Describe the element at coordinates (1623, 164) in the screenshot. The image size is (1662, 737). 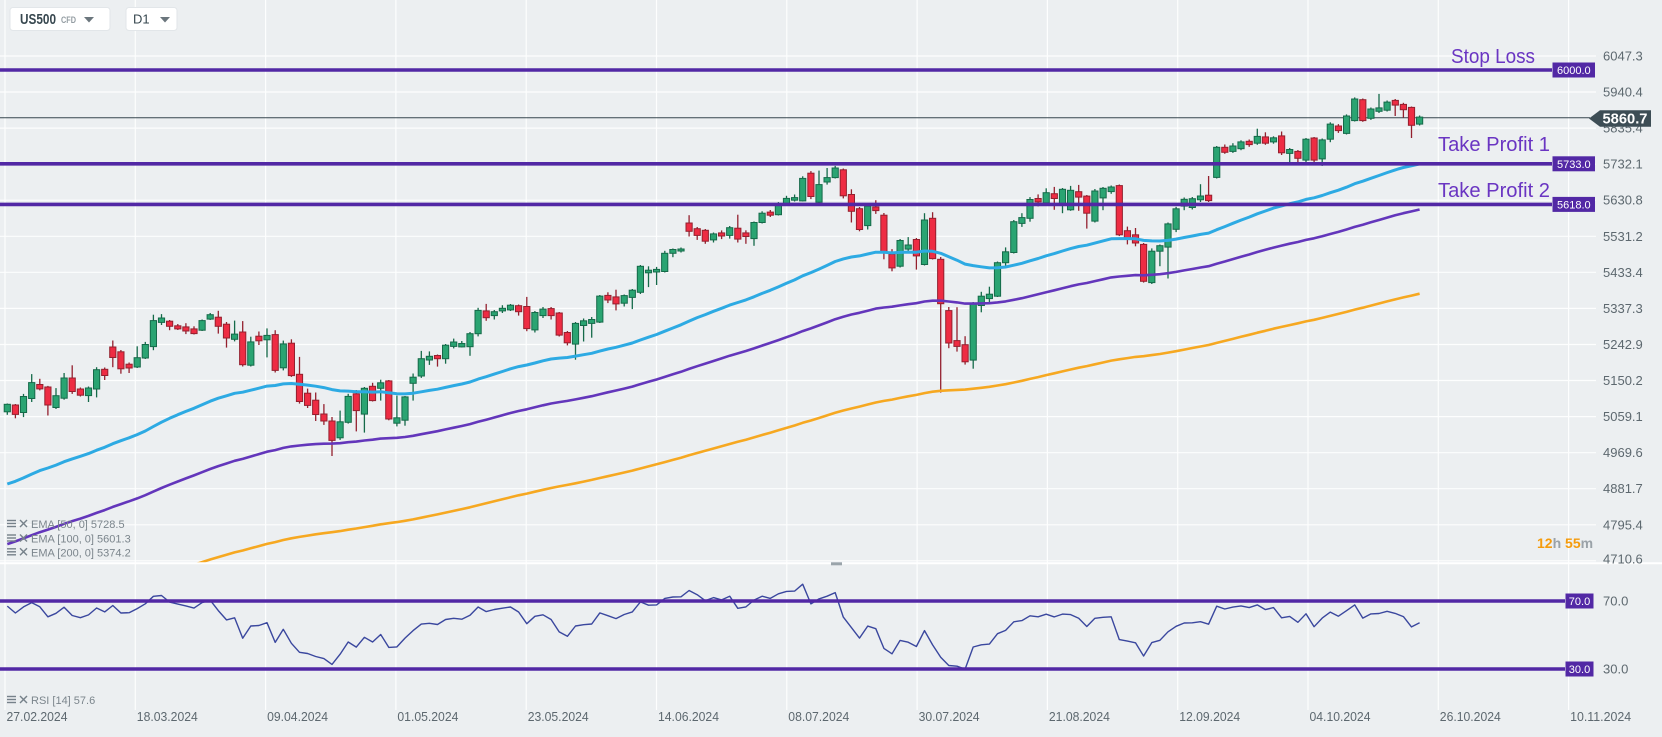
I see `svg-text: 5732.1` at that location.